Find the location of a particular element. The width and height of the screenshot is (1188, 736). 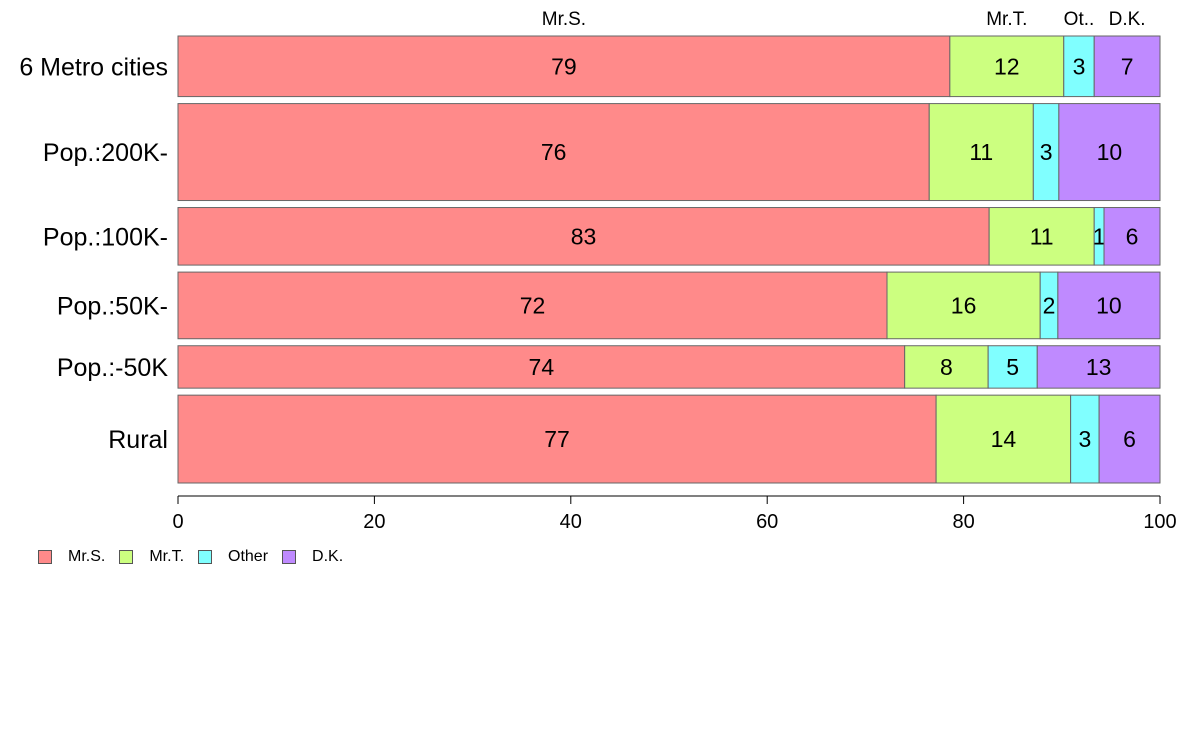

legend-item-mrt: Mr.T. is located at coordinates (151, 557).